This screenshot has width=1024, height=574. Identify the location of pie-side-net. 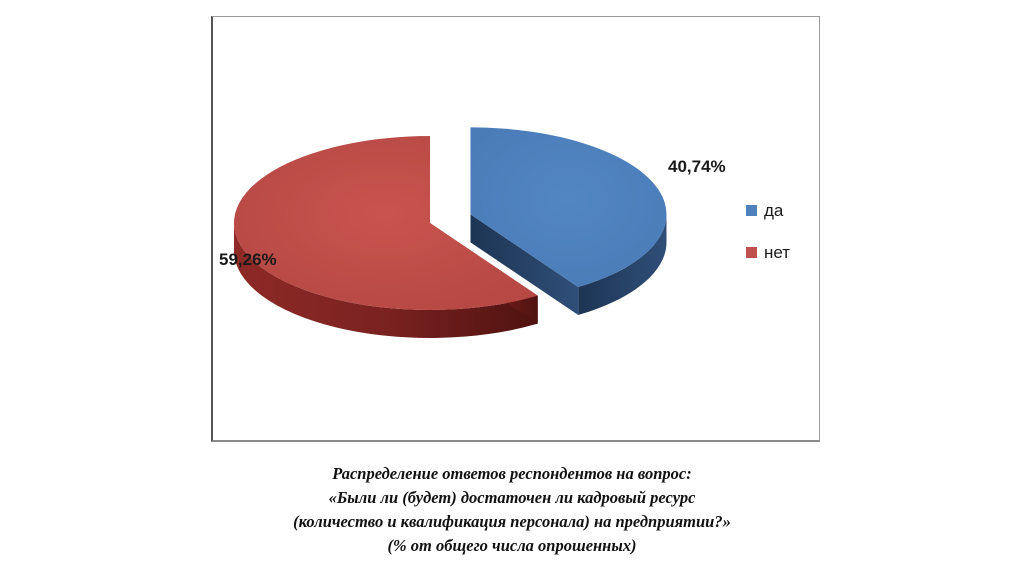
(386, 280).